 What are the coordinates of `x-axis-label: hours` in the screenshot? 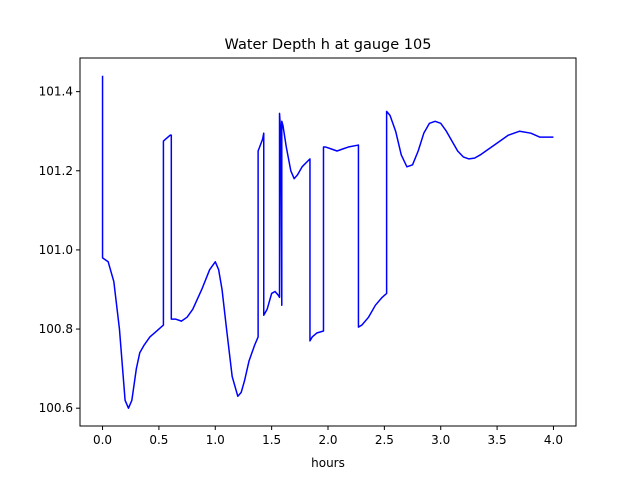 It's located at (328, 463).